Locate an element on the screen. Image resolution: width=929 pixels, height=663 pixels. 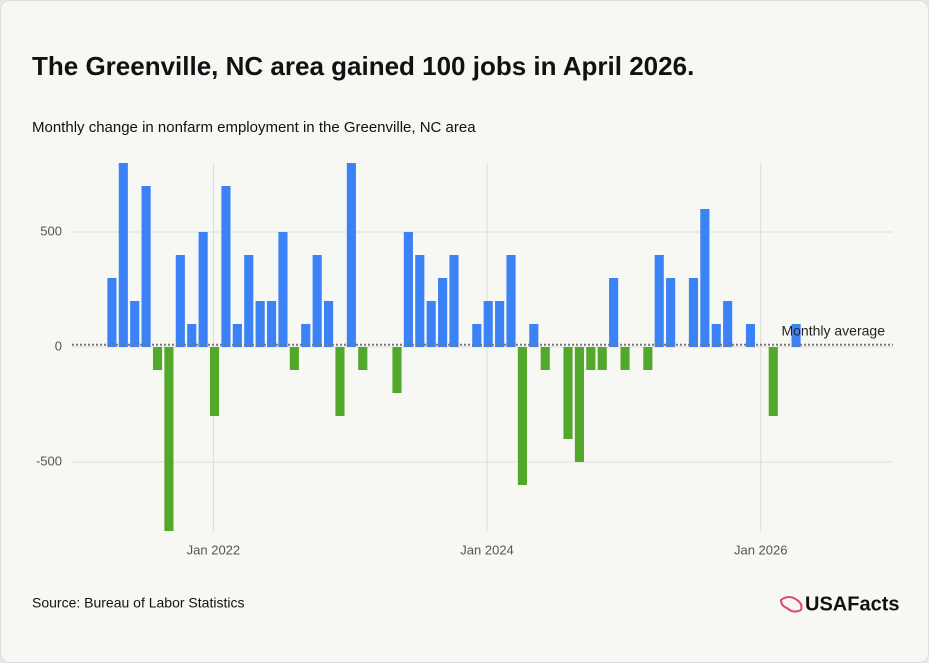
logo-icon is located at coordinates (791, 604).